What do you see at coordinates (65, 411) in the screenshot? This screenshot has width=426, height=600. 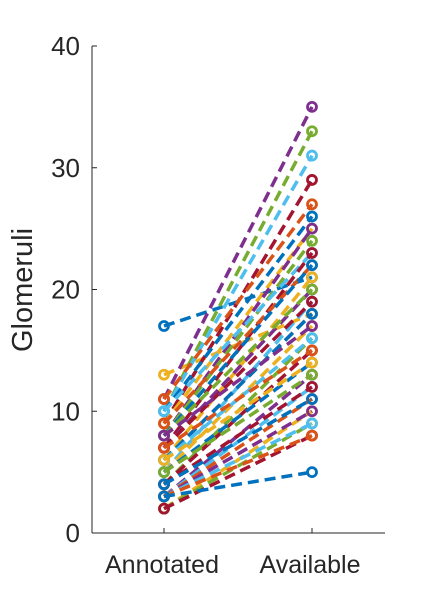 I see `y-tick-label: 10` at bounding box center [65, 411].